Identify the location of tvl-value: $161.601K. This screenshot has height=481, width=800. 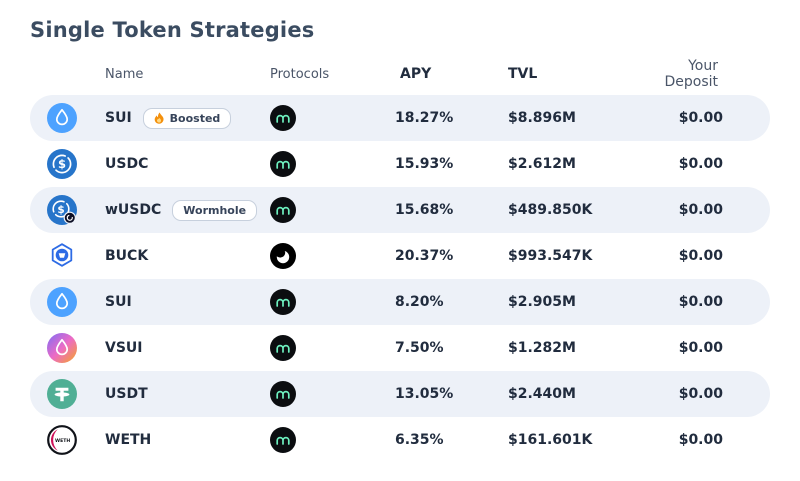
(550, 440).